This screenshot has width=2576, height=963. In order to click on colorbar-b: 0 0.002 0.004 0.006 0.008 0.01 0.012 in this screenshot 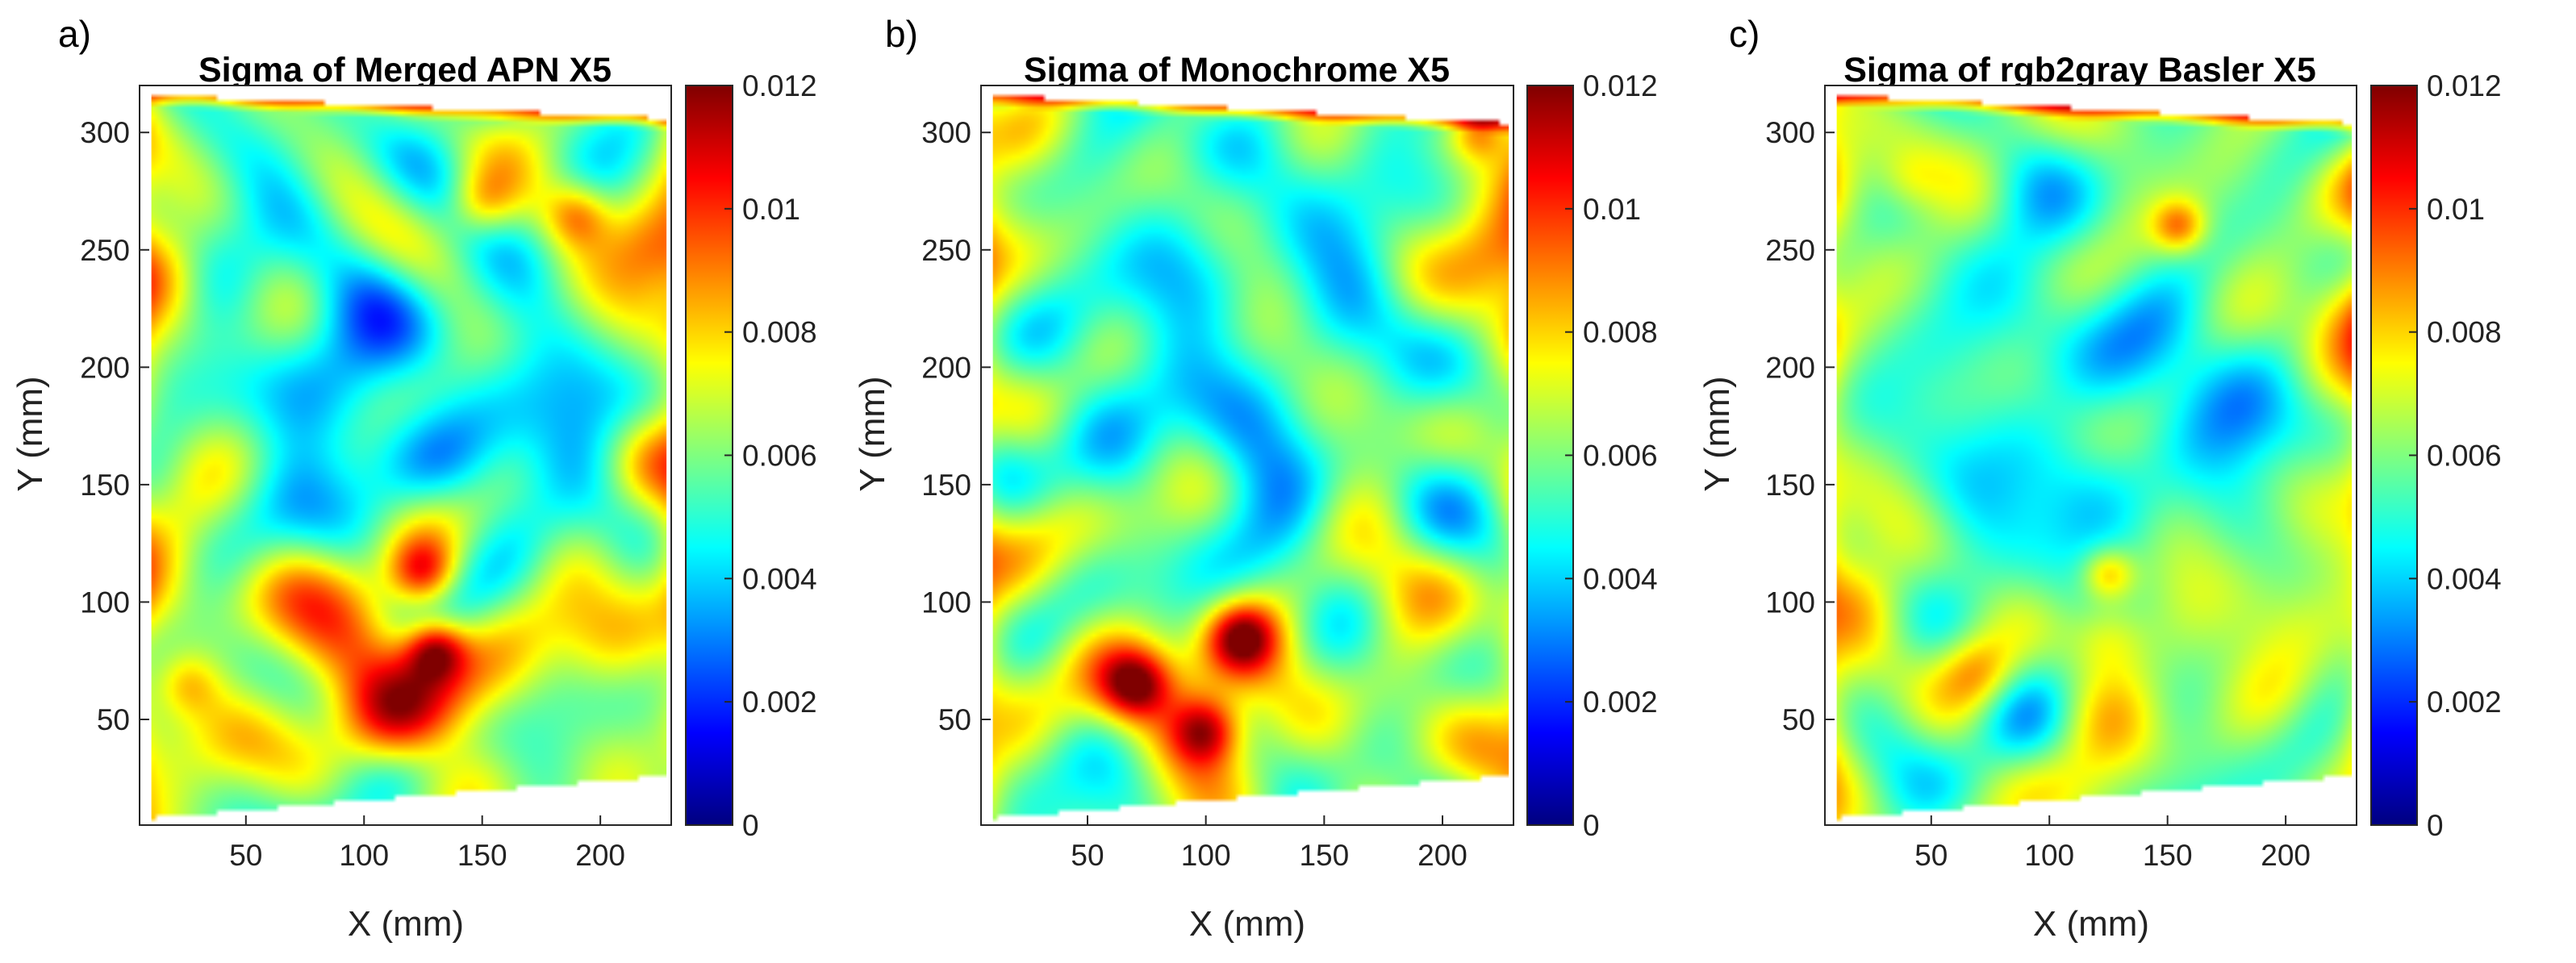, I will do `click(1592, 455)`.